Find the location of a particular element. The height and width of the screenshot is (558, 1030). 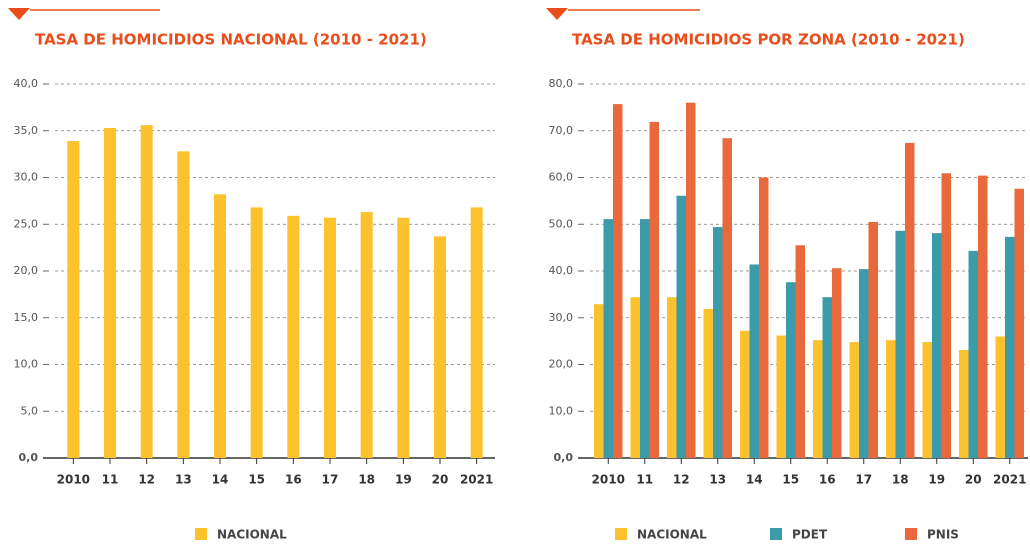

y-tick-label: 35,0 is located at coordinates (26, 130).